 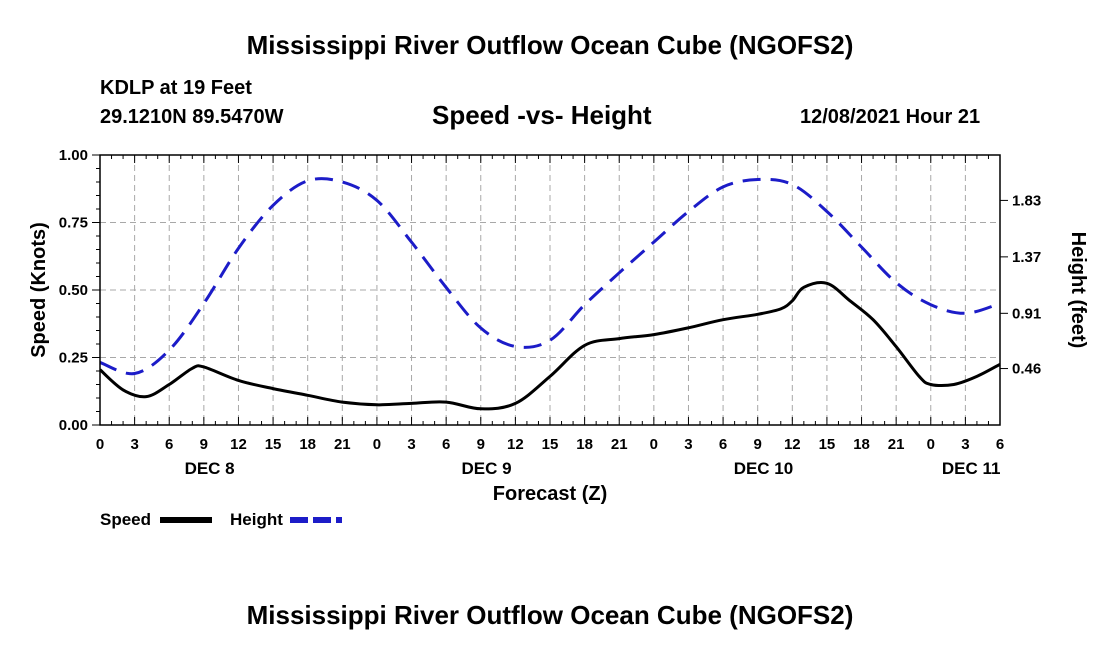 I want to click on chart-title: Speed -vs- Height, so click(x=542, y=115).